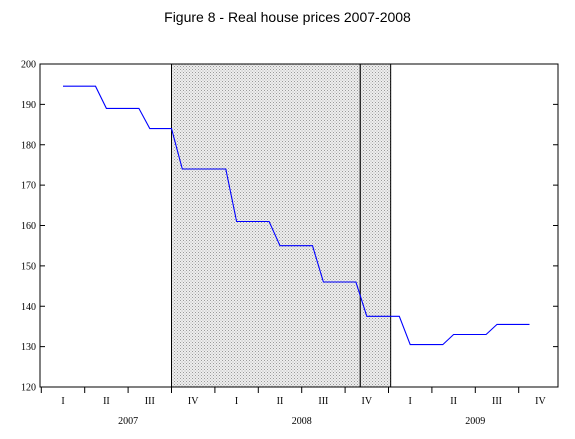 Image resolution: width=575 pixels, height=439 pixels. What do you see at coordinates (302, 421) in the screenshot?
I see `year-label: 2008` at bounding box center [302, 421].